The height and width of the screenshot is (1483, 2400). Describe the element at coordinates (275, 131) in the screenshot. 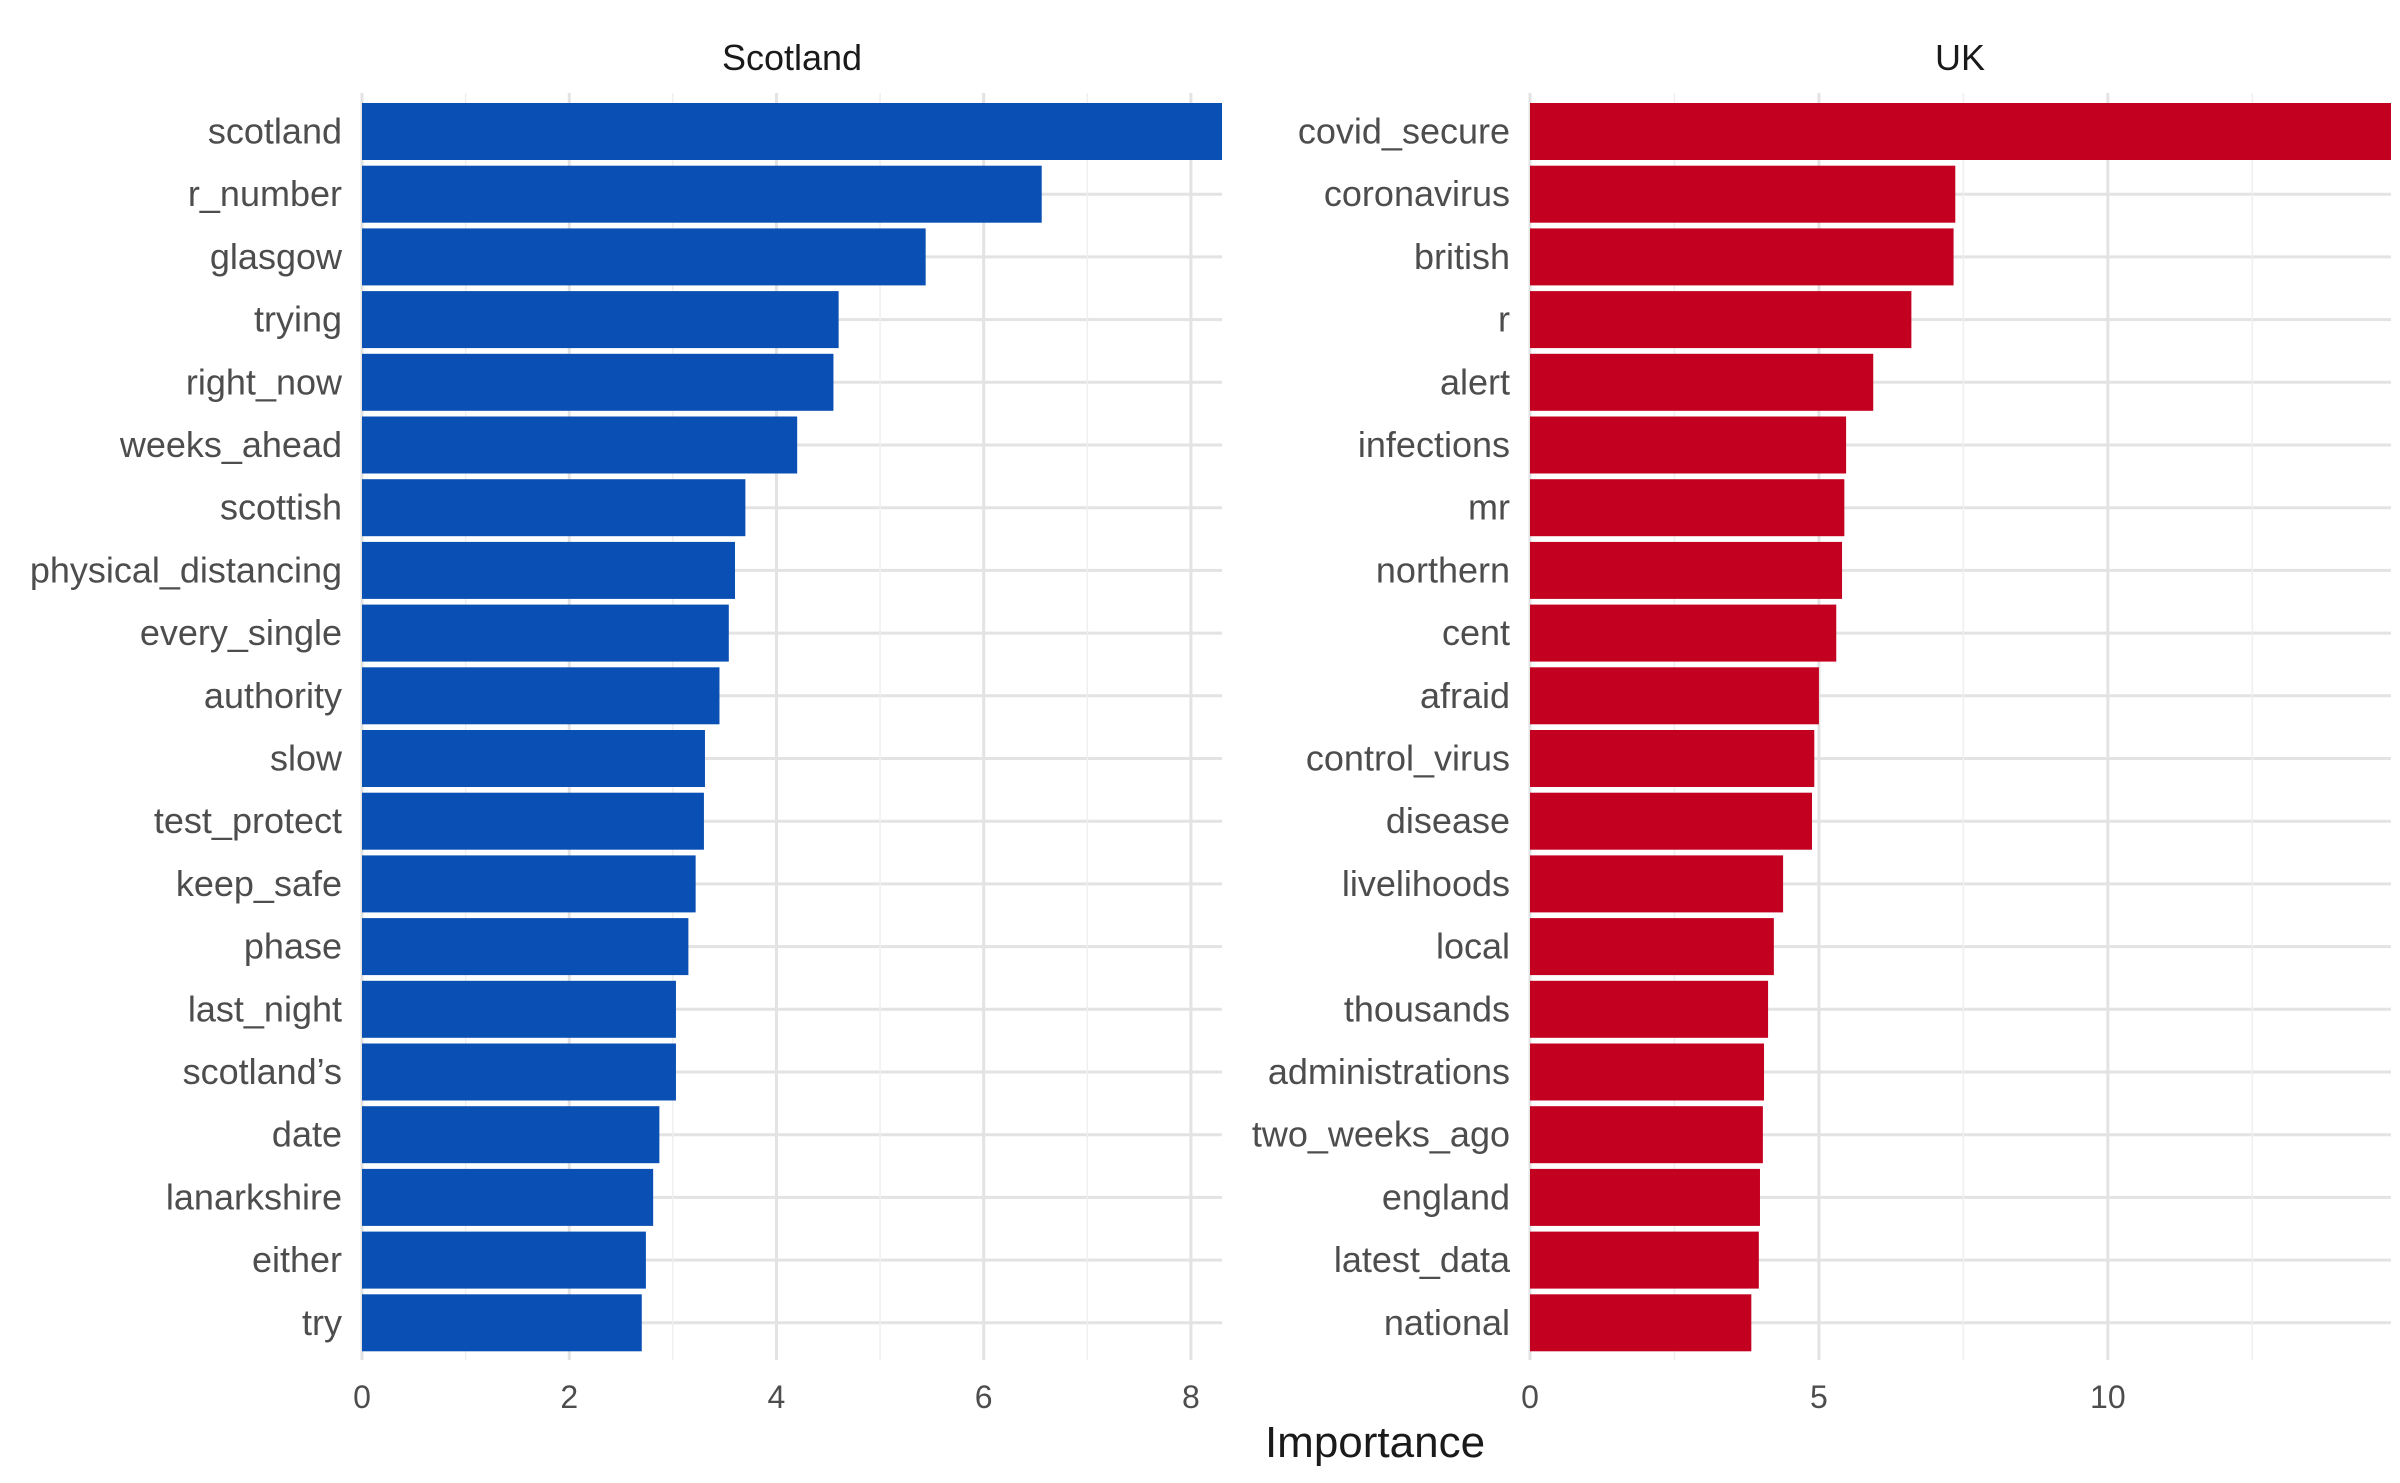

I see `category-label: scotland` at that location.